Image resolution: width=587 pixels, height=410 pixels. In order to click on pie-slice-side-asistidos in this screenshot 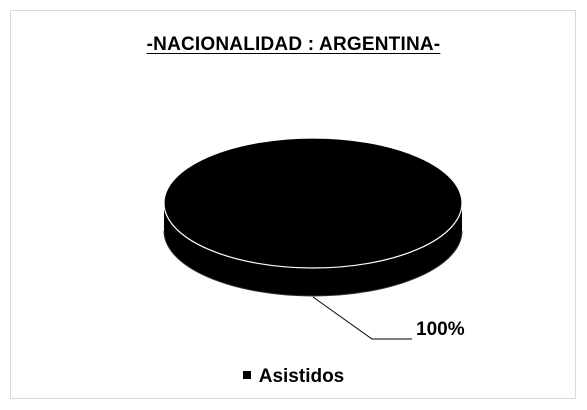, I will do `click(313, 249)`.